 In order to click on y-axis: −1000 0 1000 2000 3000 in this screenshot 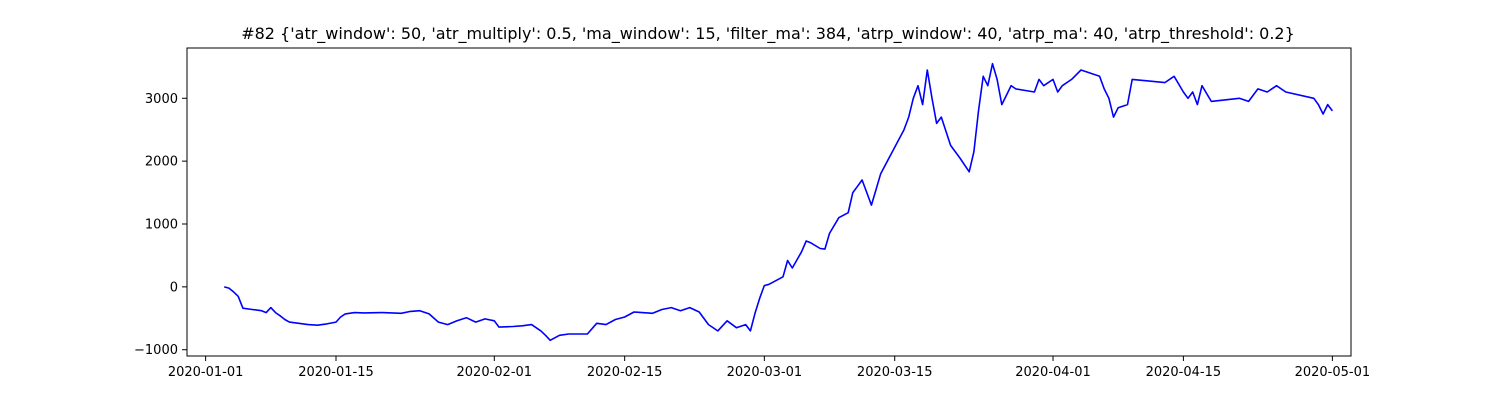, I will do `click(160, 225)`.